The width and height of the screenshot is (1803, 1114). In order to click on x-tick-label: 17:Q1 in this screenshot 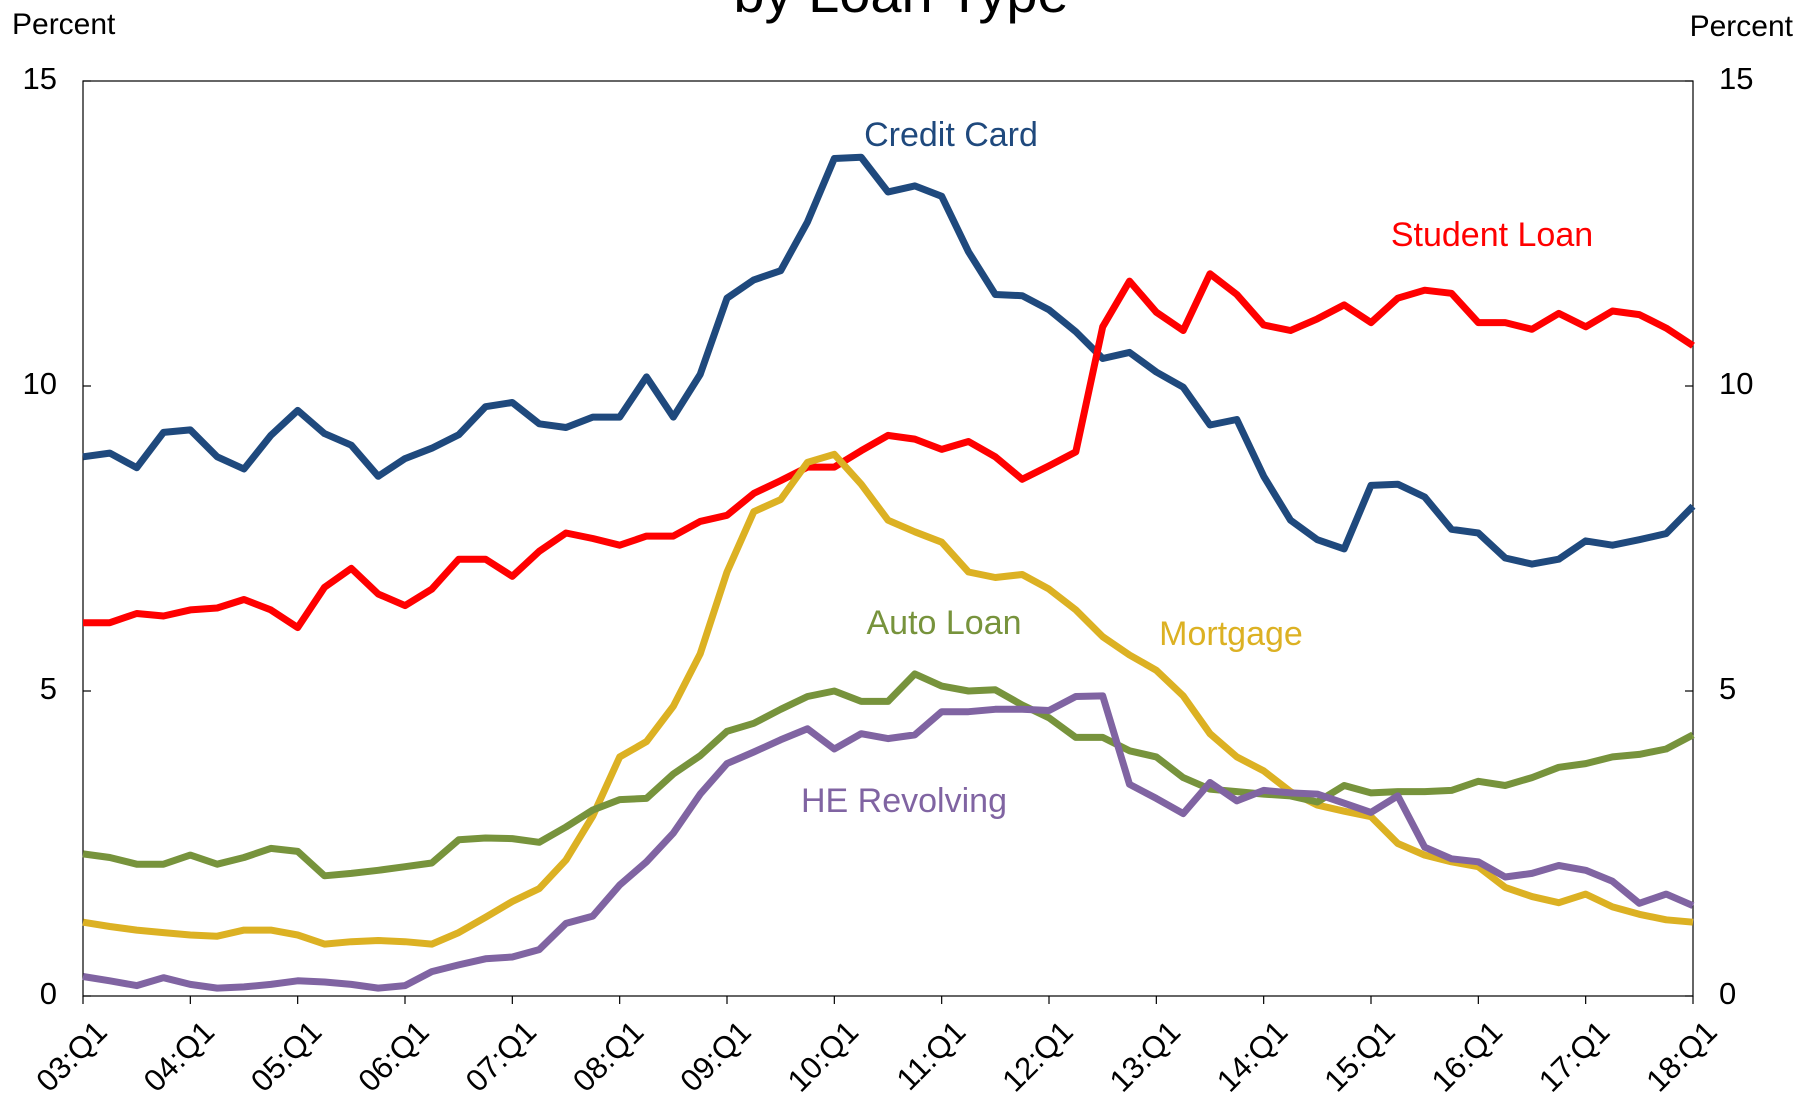, I will do `click(1574, 1056)`.